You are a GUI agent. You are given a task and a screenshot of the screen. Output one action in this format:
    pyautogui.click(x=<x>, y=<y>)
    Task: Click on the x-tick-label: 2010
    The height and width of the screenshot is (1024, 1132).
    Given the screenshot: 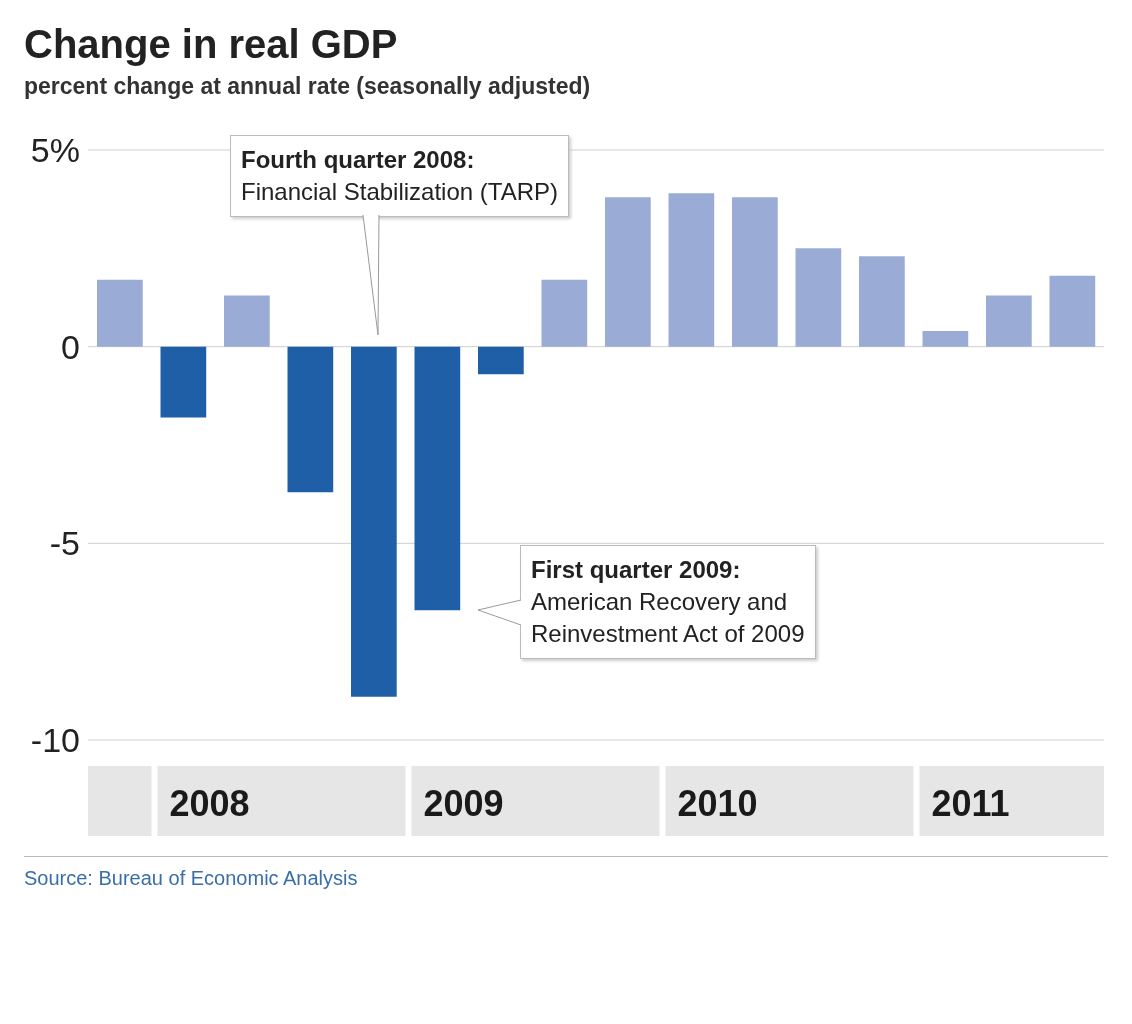 What is the action you would take?
    pyautogui.click(x=717, y=803)
    